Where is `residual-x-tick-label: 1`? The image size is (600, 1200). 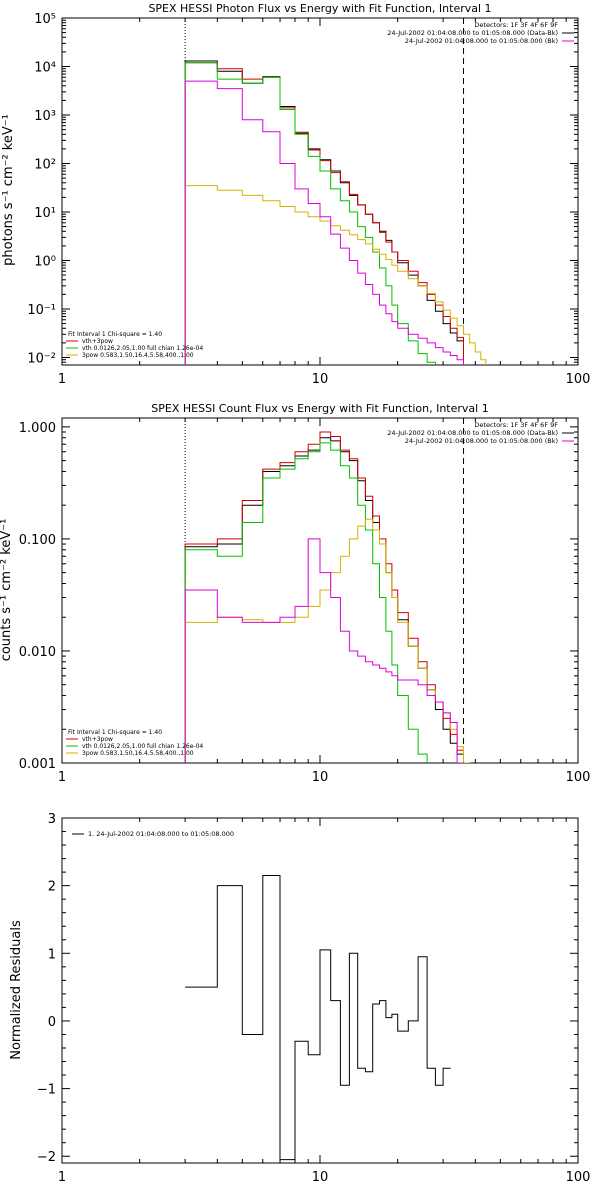
residual-x-tick-label: 1 is located at coordinates (62, 1177).